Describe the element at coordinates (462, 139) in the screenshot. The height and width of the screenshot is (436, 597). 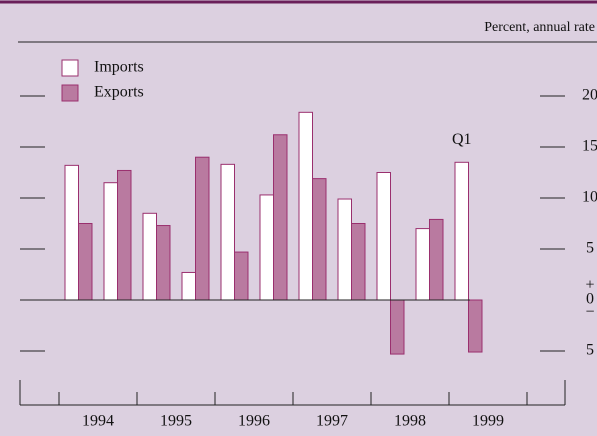
I see `annotation: Q1` at that location.